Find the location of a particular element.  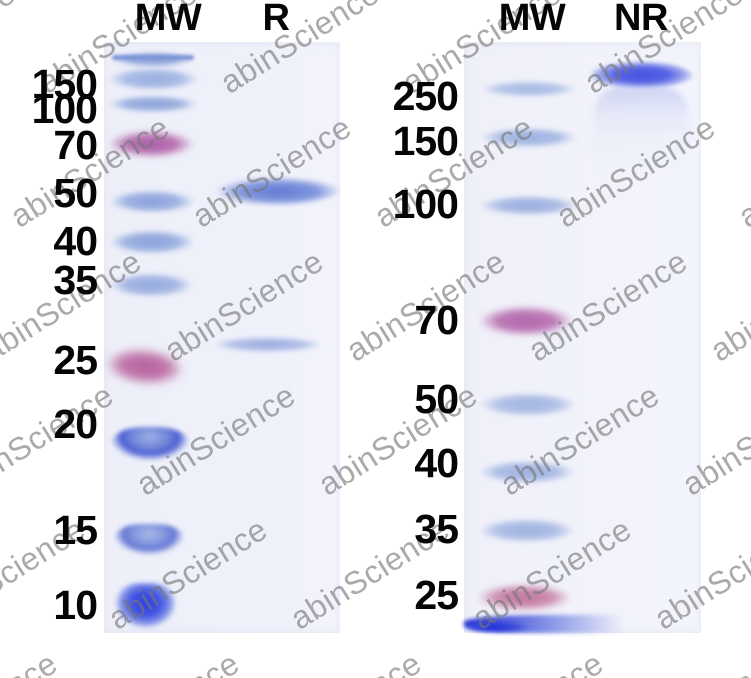

lane-label-nonreduced-mw: MW is located at coordinates (532, 19).